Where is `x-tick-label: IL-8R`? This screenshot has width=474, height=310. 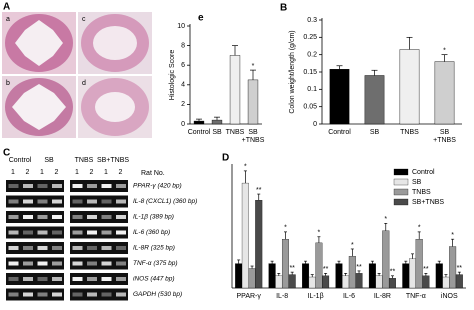 x-tick-label: IL-8R is located at coordinates (382, 296).